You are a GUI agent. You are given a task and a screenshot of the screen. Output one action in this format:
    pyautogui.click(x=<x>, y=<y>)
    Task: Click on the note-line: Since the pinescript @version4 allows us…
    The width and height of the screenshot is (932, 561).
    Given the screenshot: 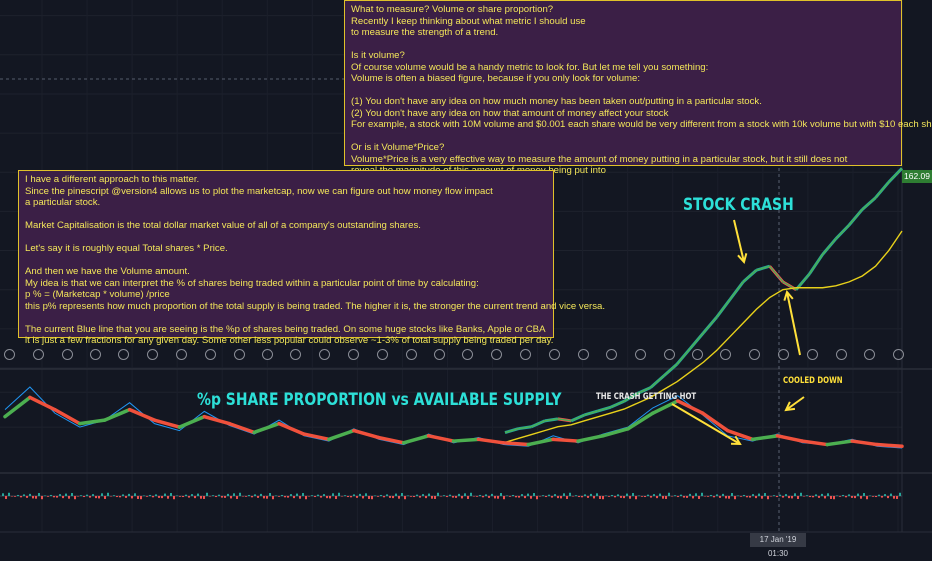 What is the action you would take?
    pyautogui.click(x=259, y=191)
    